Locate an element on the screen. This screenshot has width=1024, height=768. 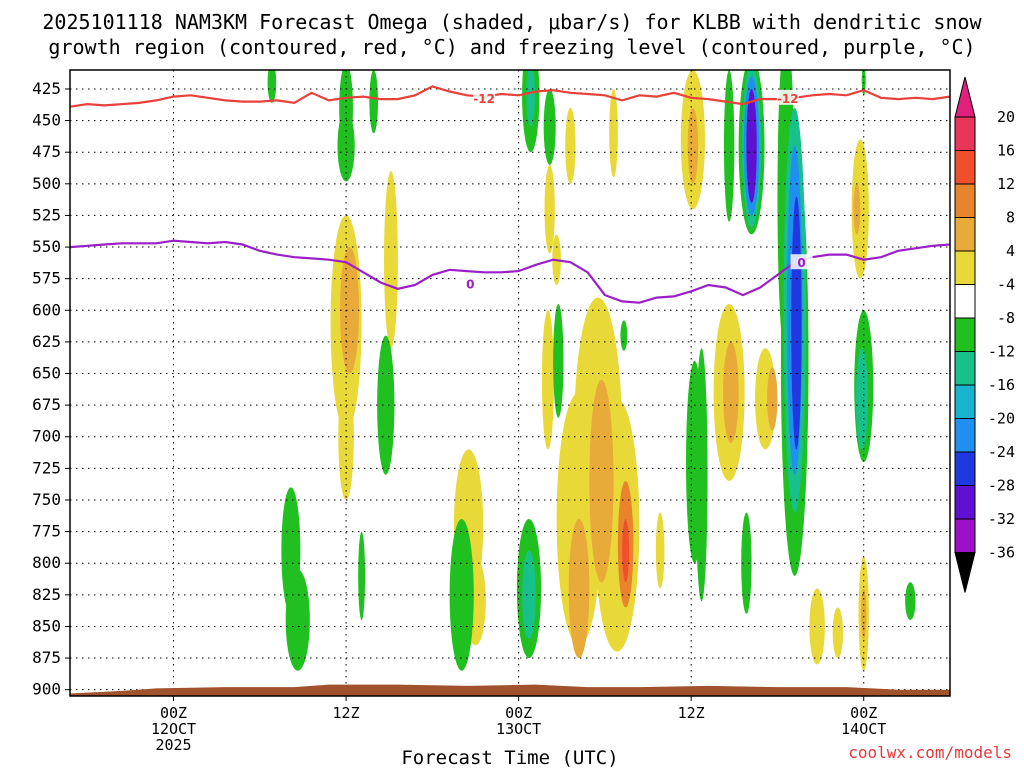
colorbar-label-7: -12 is located at coordinates (1001, 352).